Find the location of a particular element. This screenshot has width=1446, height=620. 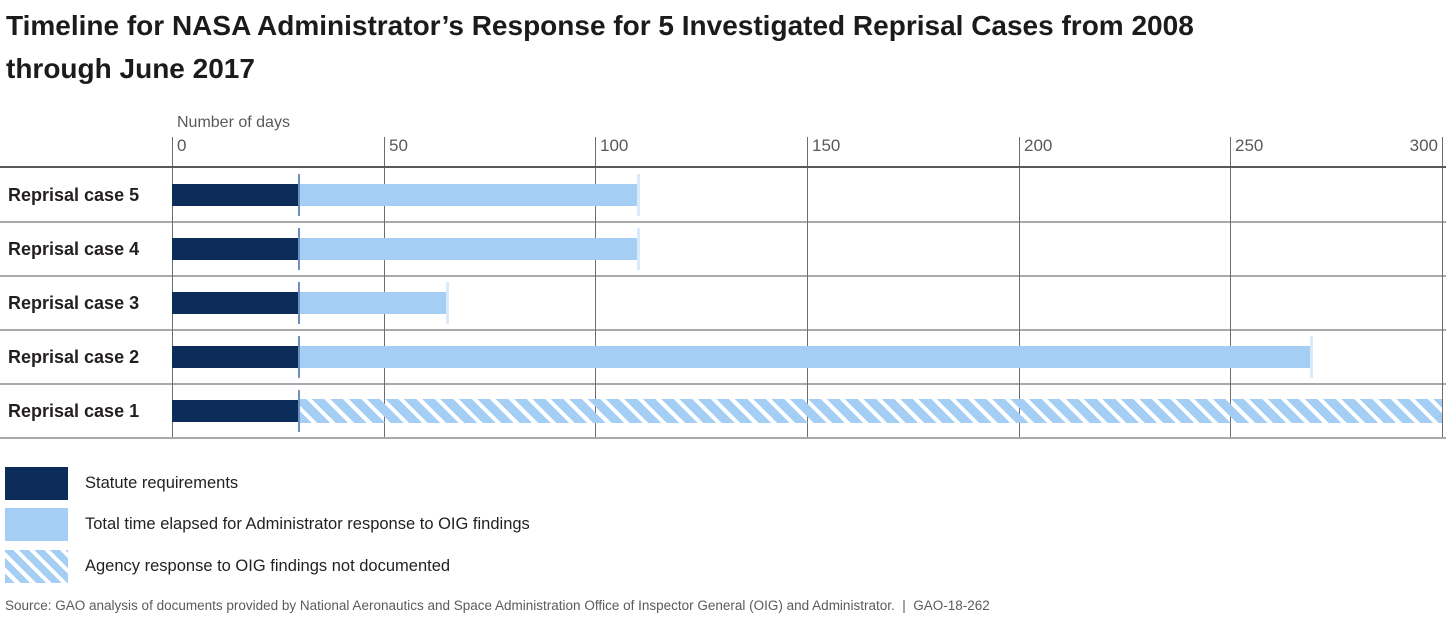

x-axis-title: Number of days is located at coordinates (233, 122).